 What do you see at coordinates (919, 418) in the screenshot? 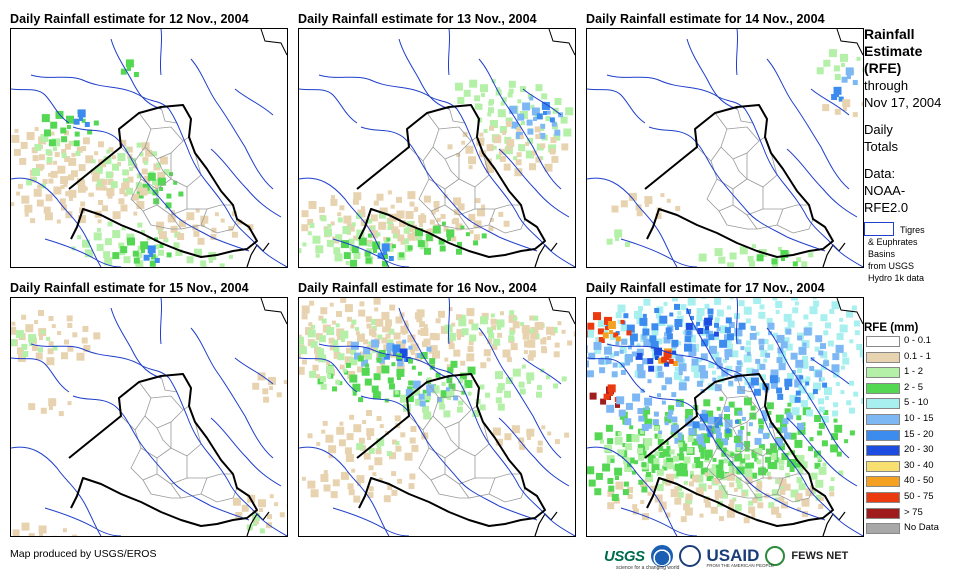
I see `rfe-legend-label: 10 - 15` at bounding box center [919, 418].